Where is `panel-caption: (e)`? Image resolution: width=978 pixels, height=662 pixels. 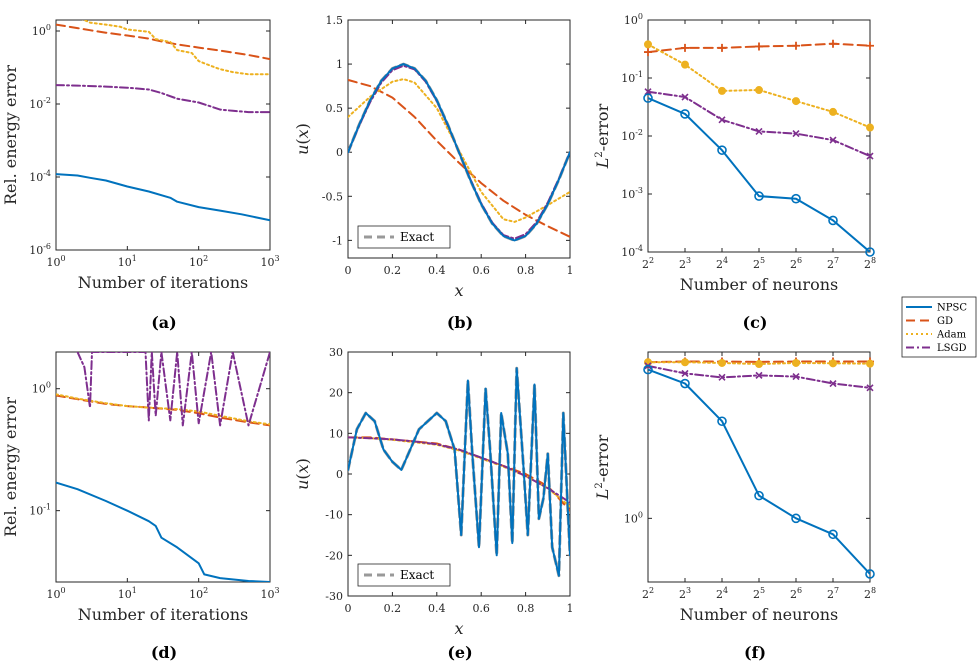
panel-caption: (e) is located at coordinates (459, 652).